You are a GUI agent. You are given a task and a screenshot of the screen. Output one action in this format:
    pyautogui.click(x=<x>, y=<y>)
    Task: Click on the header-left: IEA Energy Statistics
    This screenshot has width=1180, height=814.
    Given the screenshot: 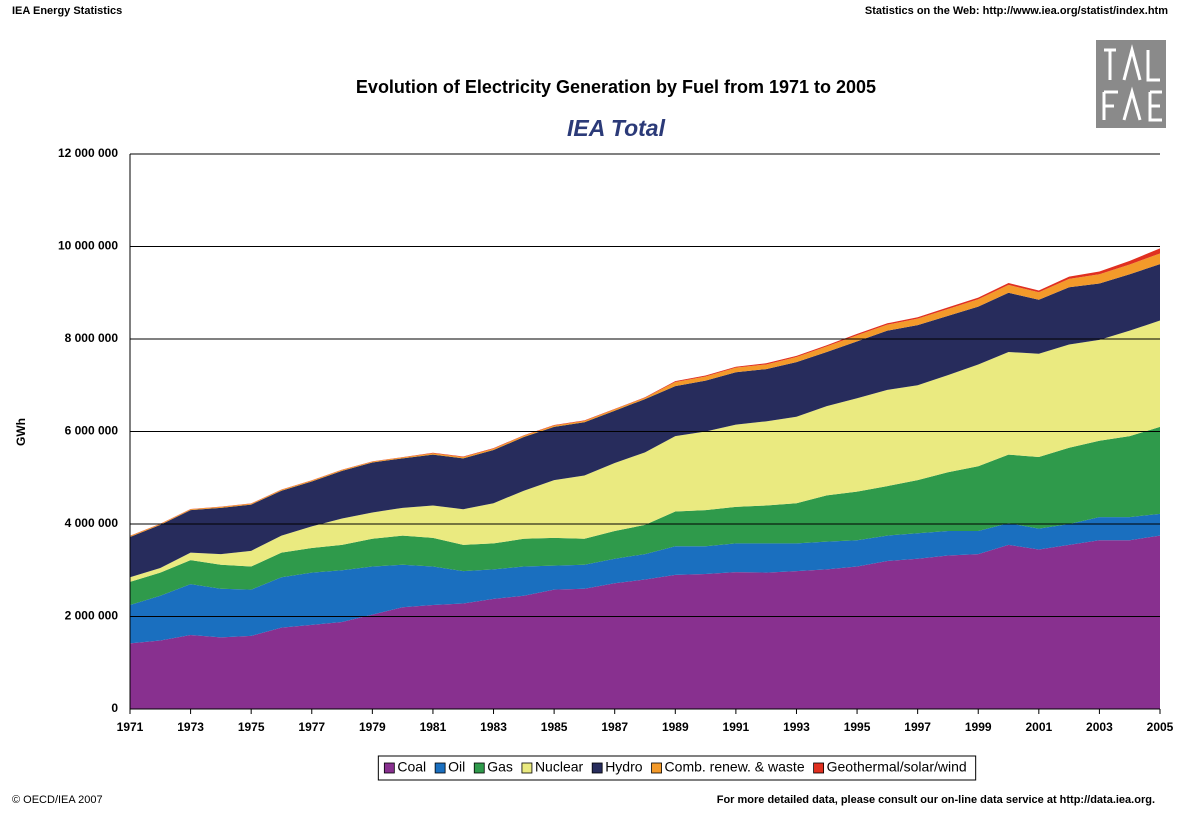 What is the action you would take?
    pyautogui.click(x=67, y=11)
    